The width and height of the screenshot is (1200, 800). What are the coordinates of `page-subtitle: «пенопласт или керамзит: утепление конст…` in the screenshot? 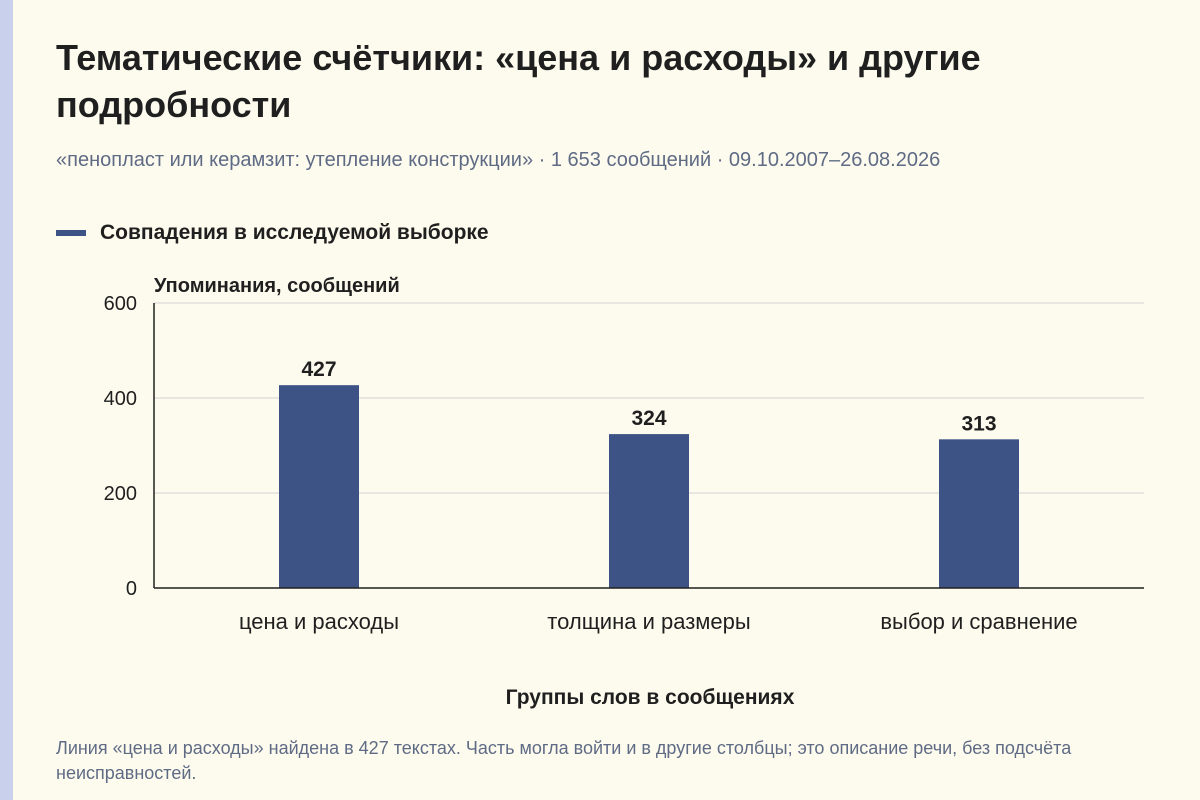 It's located at (498, 160).